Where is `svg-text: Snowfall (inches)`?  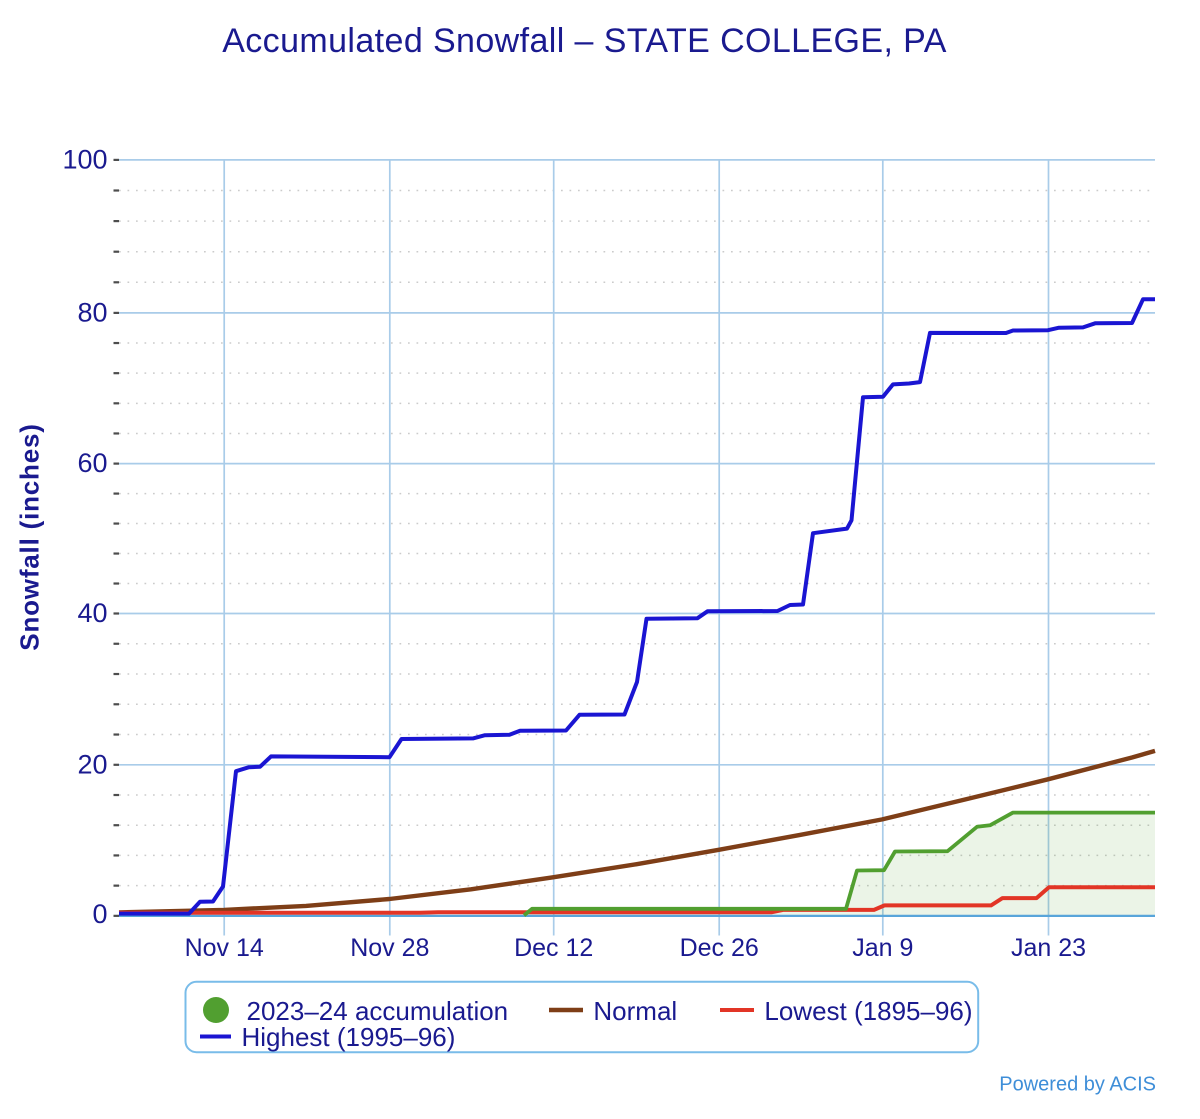 svg-text: Snowfall (inches) is located at coordinates (30, 536).